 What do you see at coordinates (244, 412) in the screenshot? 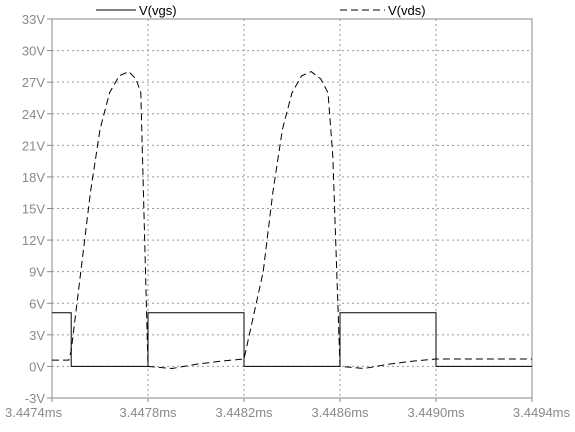
I see `x-tick-label: 3.4482ms` at bounding box center [244, 412].